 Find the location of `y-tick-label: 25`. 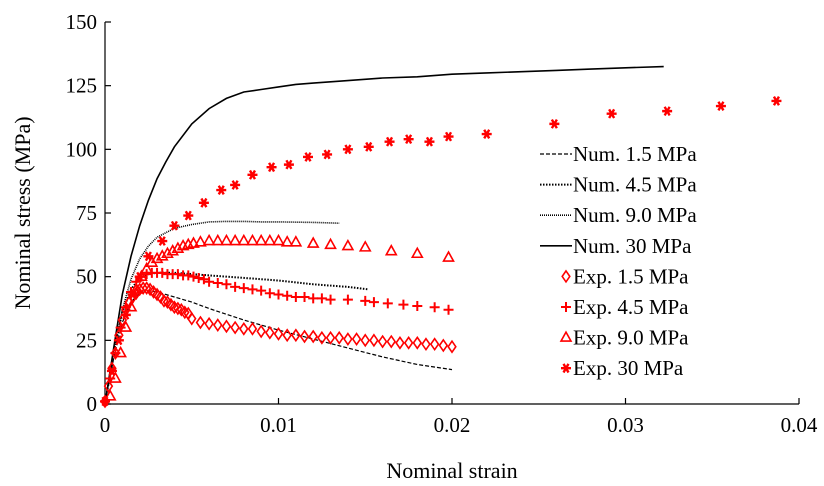

y-tick-label: 25 is located at coordinates (86, 340).